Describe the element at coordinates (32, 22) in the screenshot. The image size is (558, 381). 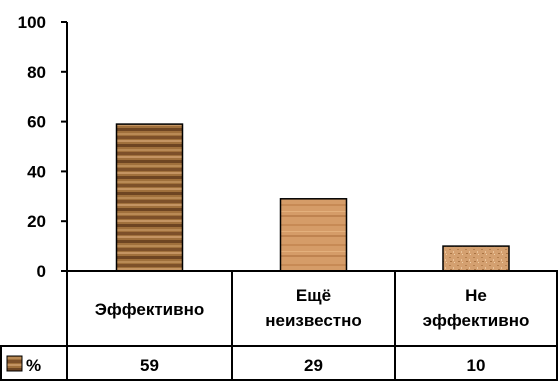
I see `y-tick-label: 100` at that location.